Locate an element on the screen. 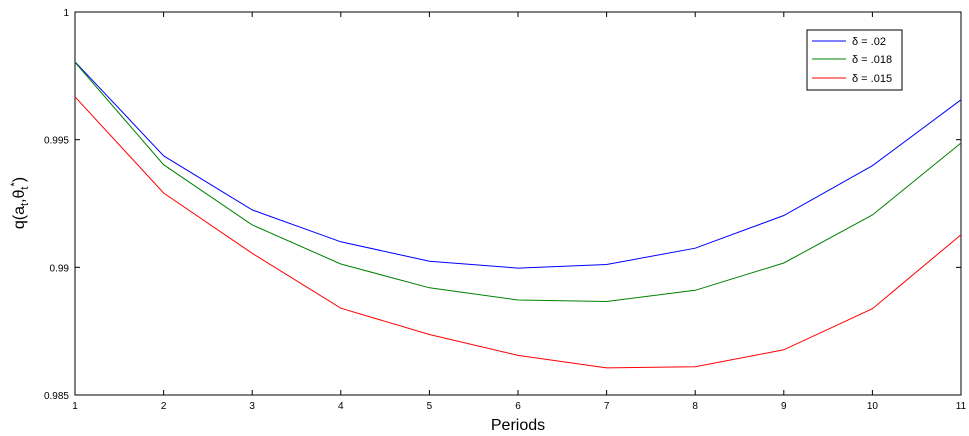 The height and width of the screenshot is (436, 969). x-tick-label: 10 is located at coordinates (873, 406).